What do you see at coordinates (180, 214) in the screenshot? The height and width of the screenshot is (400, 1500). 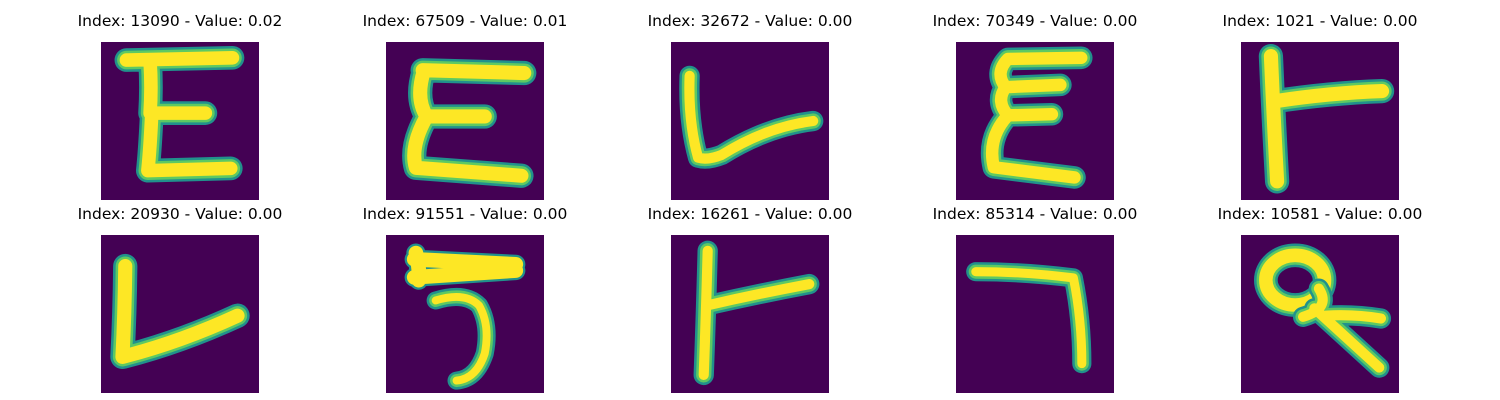 I see `panel-title: Index: 20930 - Value: 0.00` at bounding box center [180, 214].